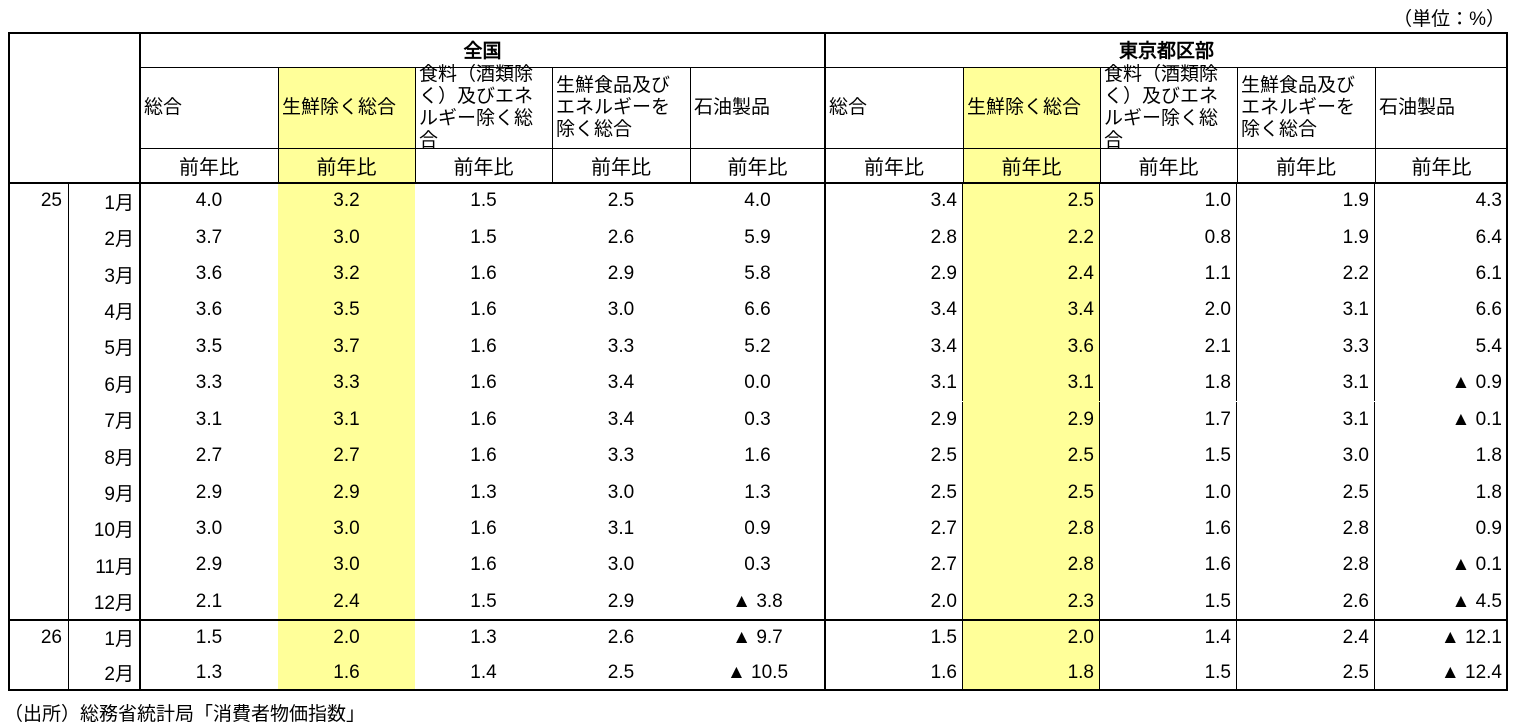  What do you see at coordinates (119, 203) in the screenshot?
I see `month-label: 1月` at bounding box center [119, 203].